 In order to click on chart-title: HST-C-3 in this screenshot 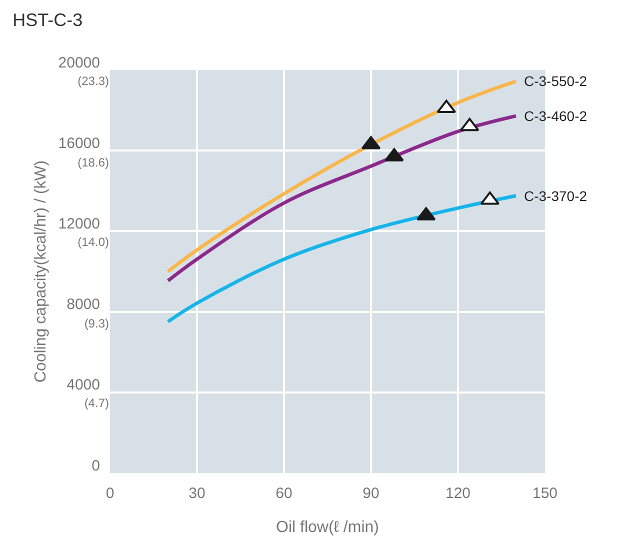, I will do `click(47, 20)`.